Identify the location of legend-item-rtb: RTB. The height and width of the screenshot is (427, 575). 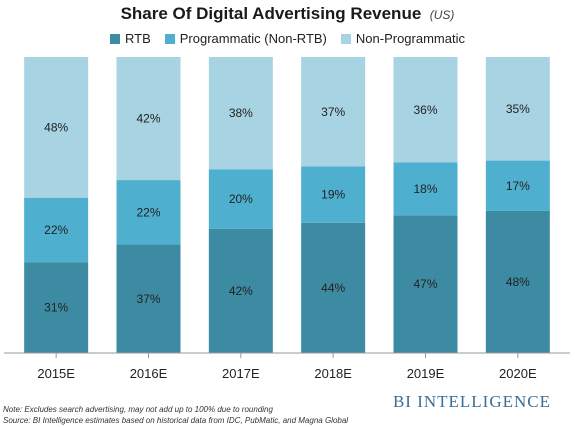
(130, 38).